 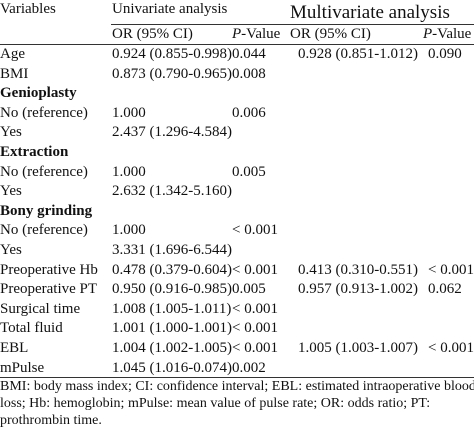 What do you see at coordinates (12, 54) in the screenshot?
I see `row-label: Age` at bounding box center [12, 54].